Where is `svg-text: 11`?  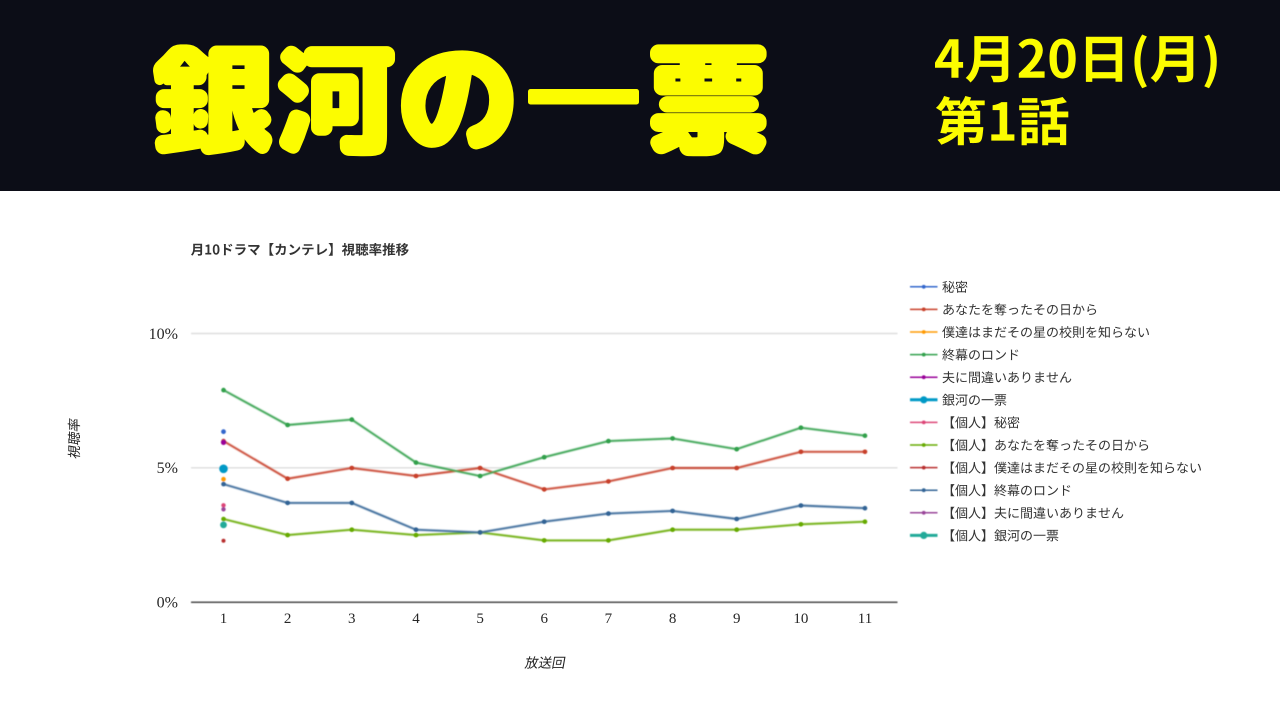
svg-text: 11 is located at coordinates (865, 619).